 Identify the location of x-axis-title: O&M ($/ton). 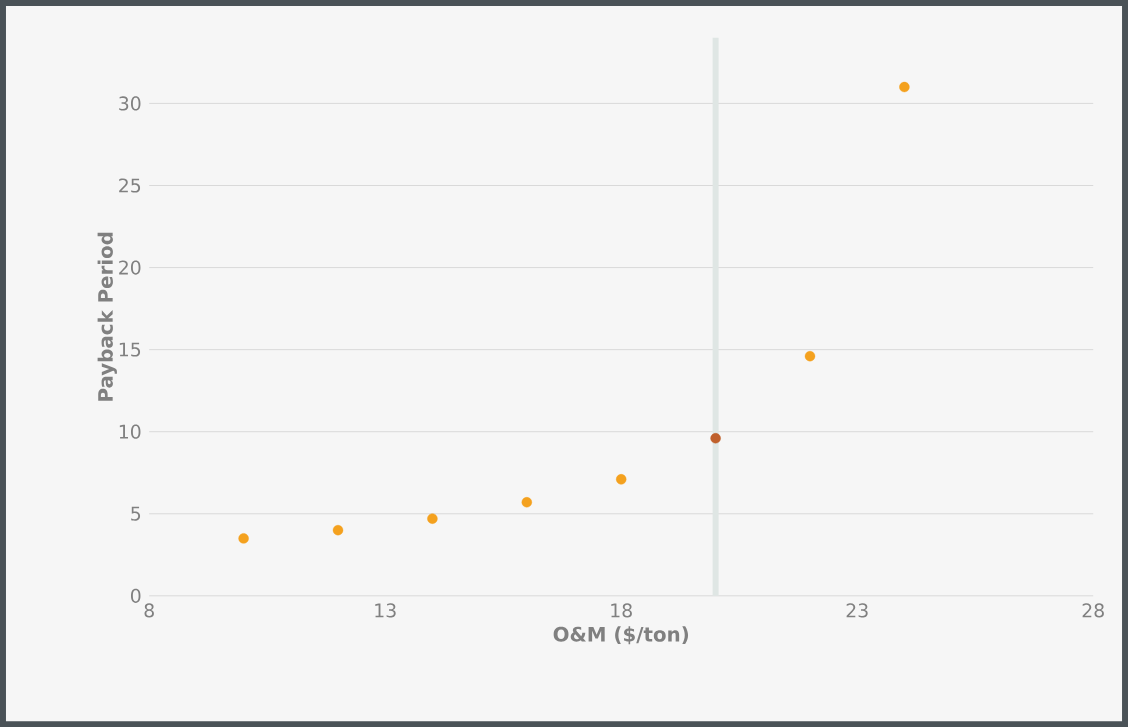
(621, 635).